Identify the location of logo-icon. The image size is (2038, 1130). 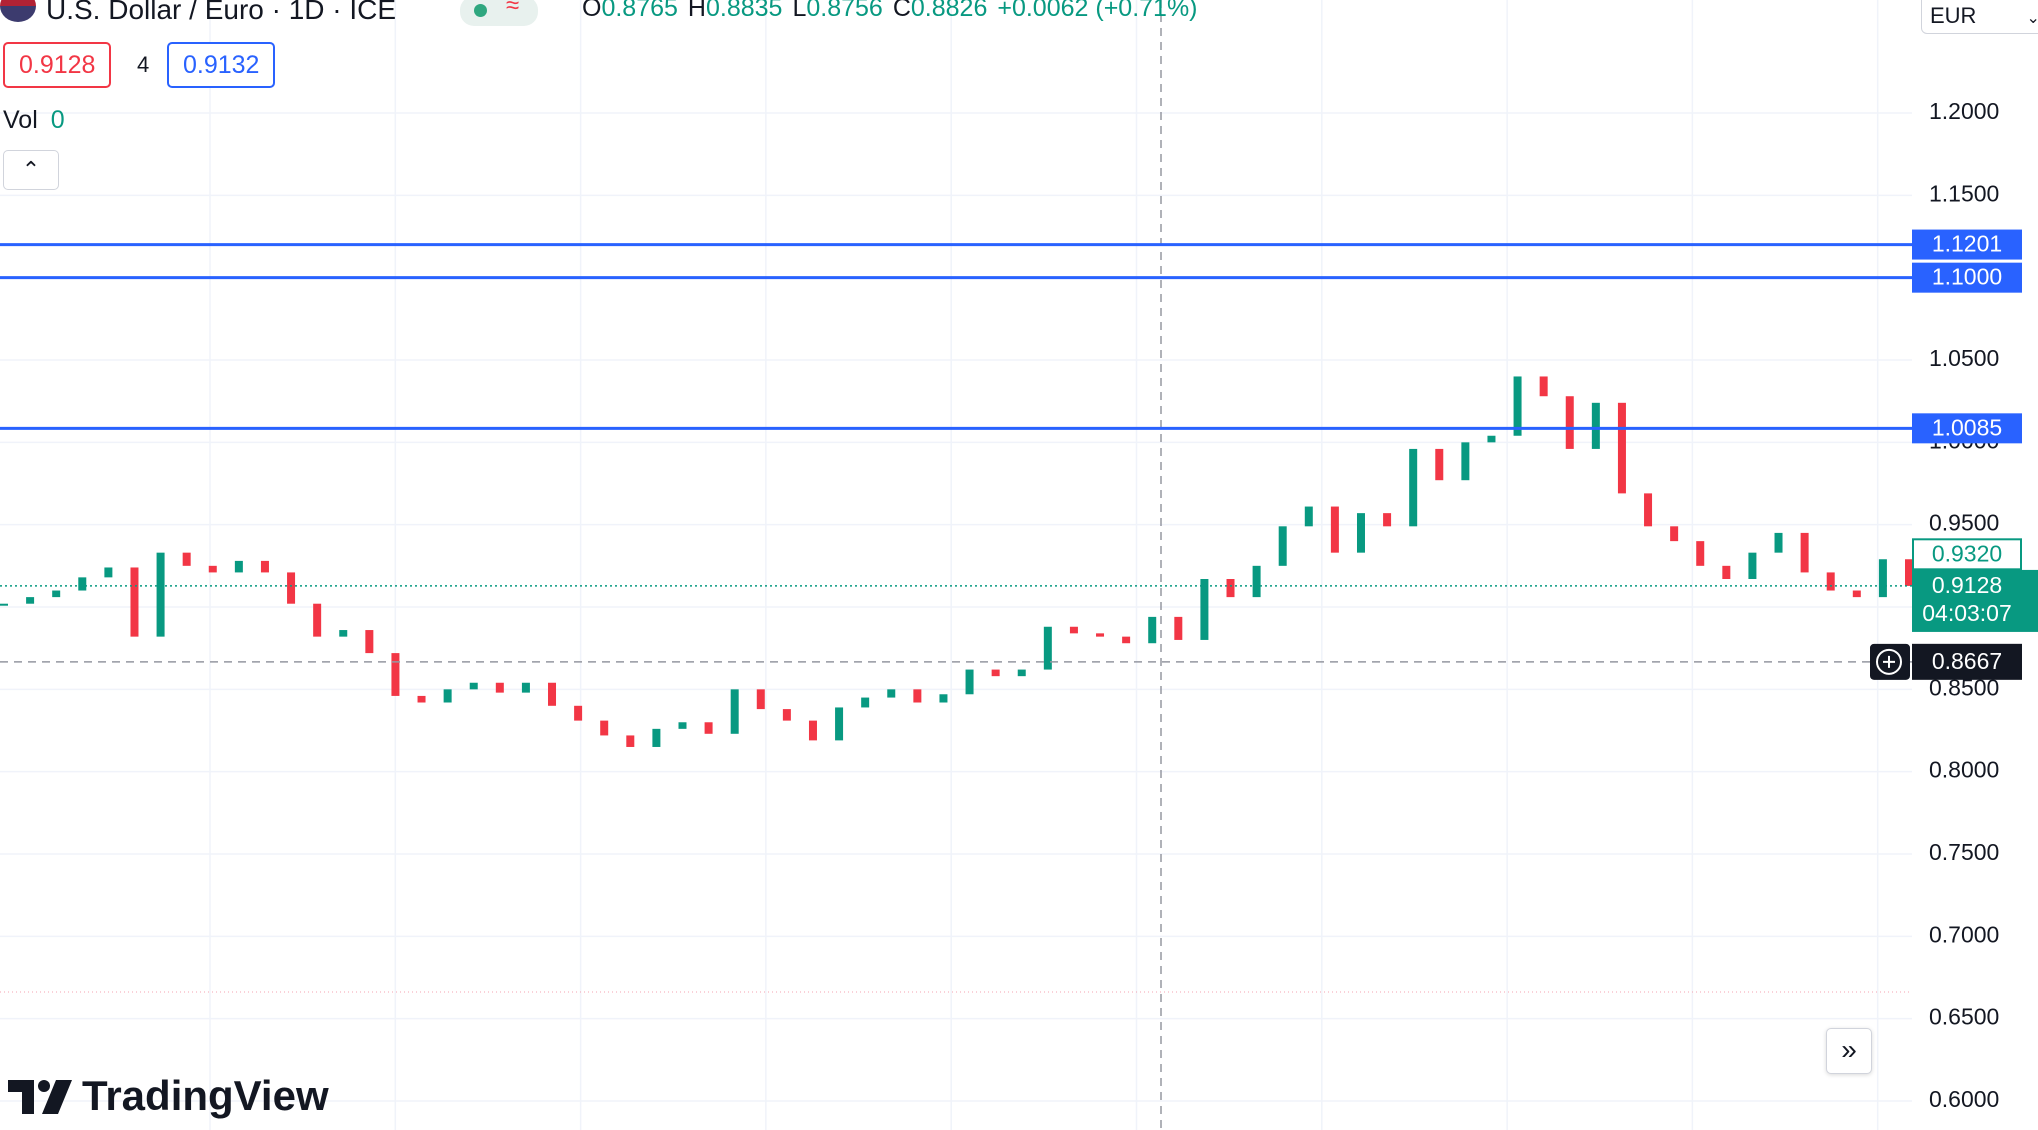
(40, 1097).